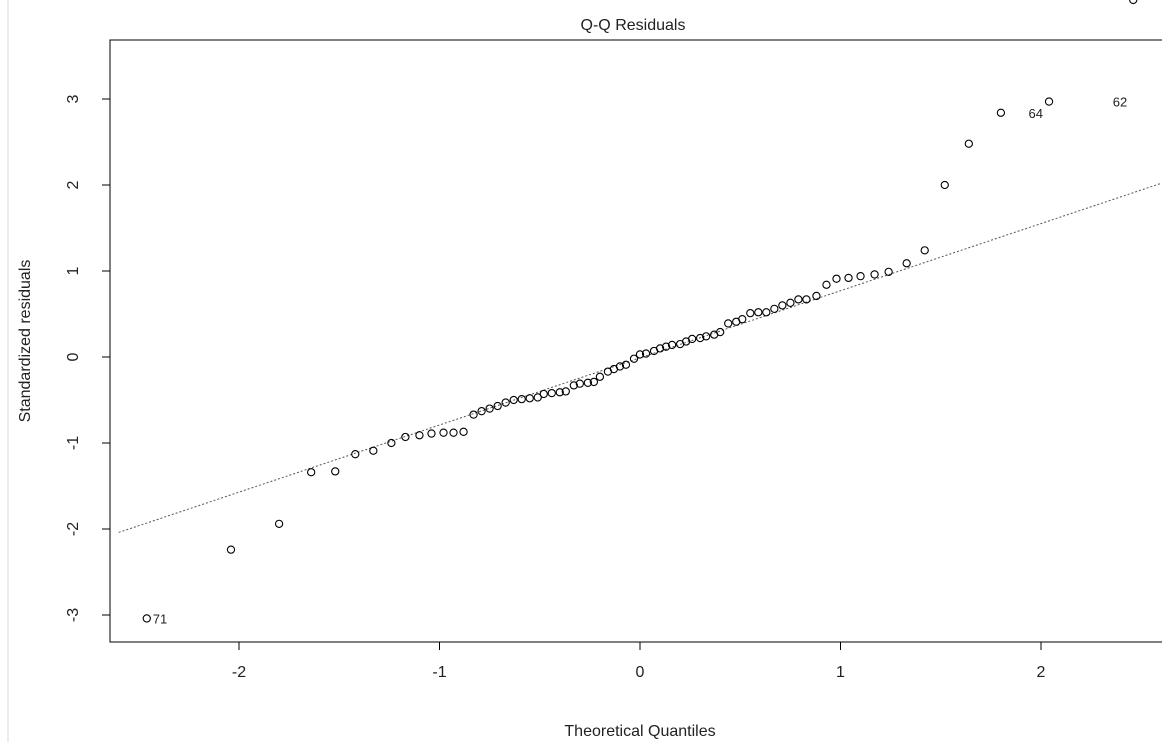 Image resolution: width=1162 pixels, height=742 pixels. What do you see at coordinates (160, 618) in the screenshot?
I see `point-label: 71` at bounding box center [160, 618].